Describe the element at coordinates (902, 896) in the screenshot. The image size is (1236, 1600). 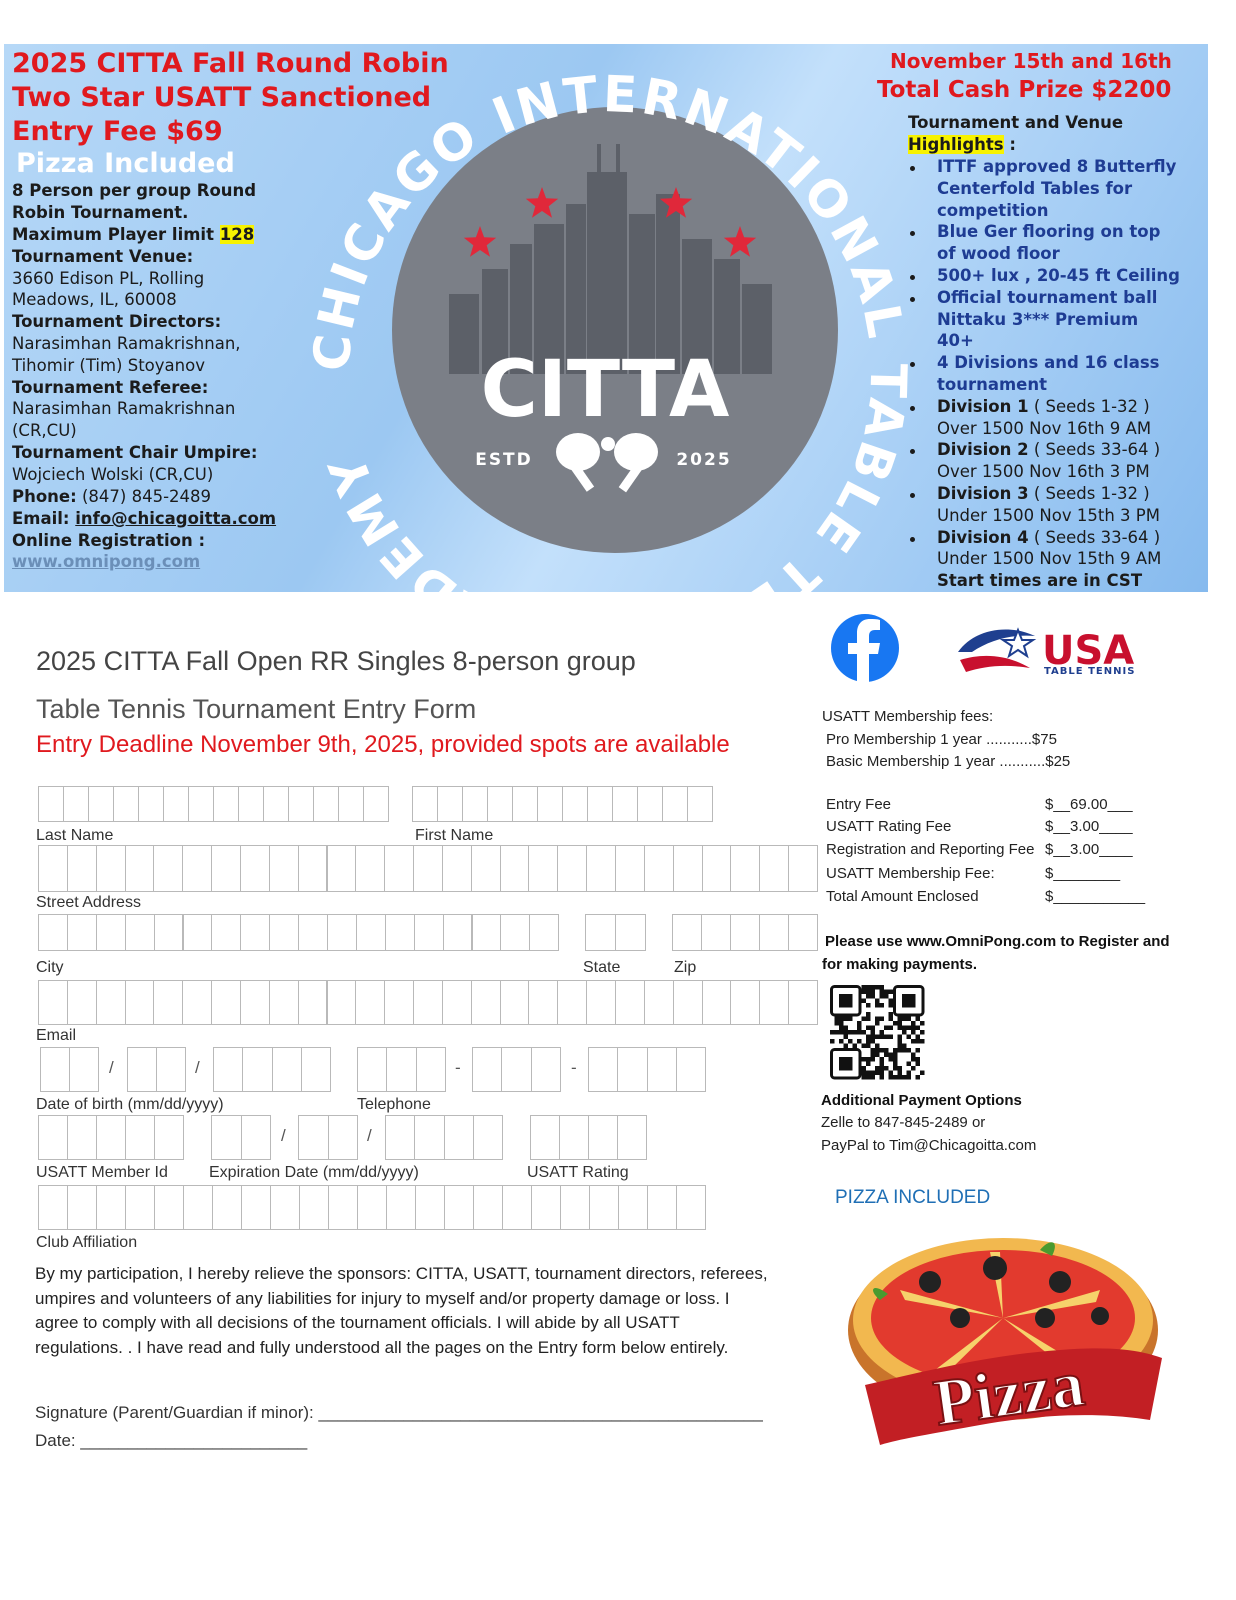
I see `fee-item: Total Amount Enclosed` at that location.